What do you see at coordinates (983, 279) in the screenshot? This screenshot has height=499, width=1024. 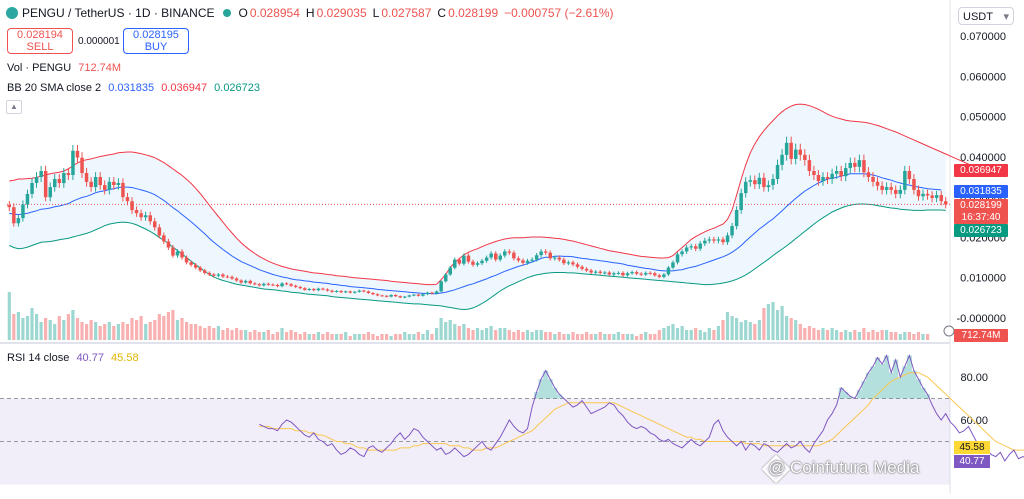 I see `price-tick-label: 0.010000` at bounding box center [983, 279].